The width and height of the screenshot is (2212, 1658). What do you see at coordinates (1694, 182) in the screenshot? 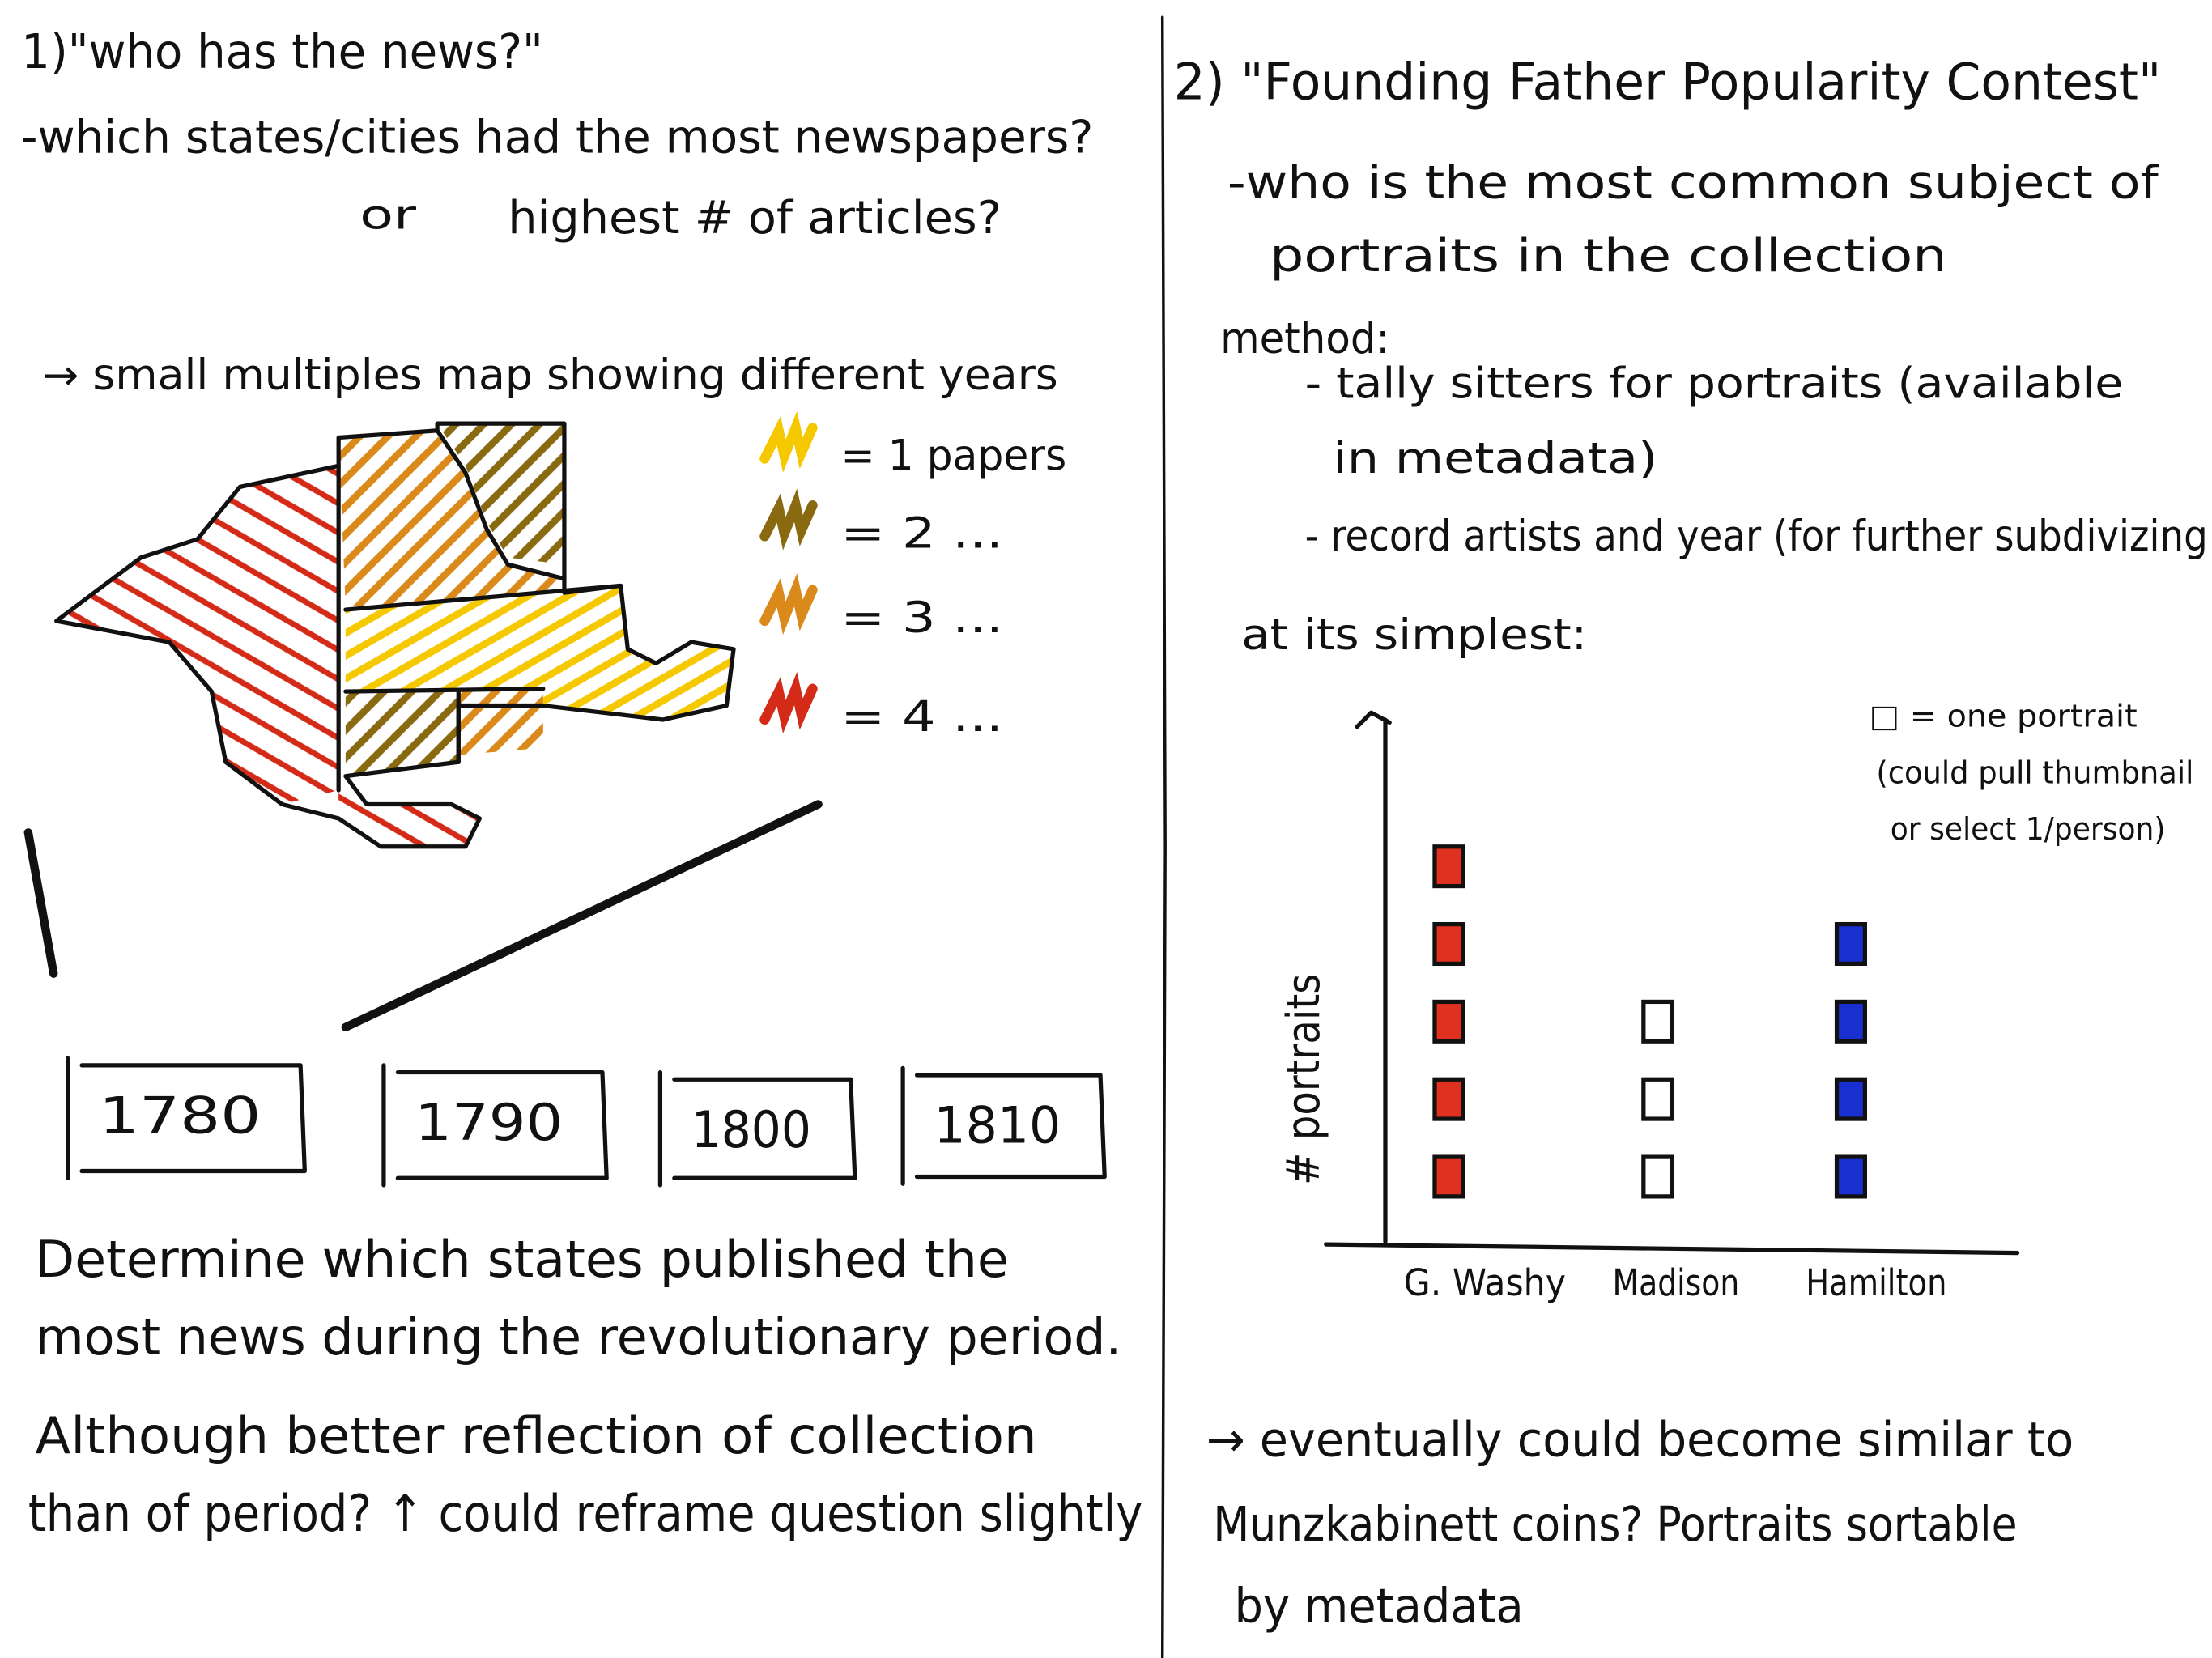
I see `question: -who is the most common subject of` at bounding box center [1694, 182].